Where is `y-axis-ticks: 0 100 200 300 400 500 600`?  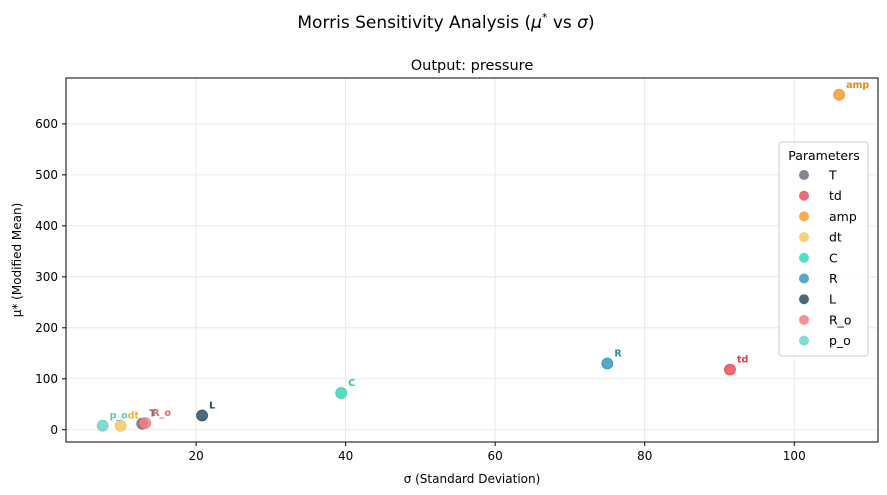
y-axis-ticks: 0 100 200 300 400 500 600 is located at coordinates (50, 277).